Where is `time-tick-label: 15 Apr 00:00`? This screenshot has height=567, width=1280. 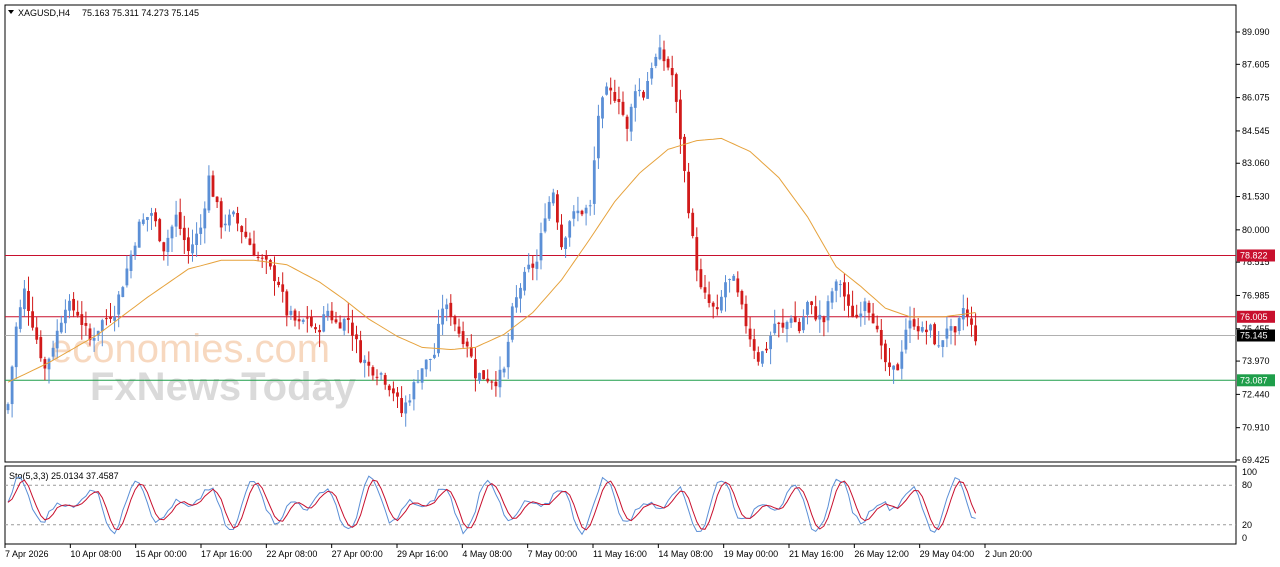
time-tick-label: 15 Apr 00:00 is located at coordinates (161, 554).